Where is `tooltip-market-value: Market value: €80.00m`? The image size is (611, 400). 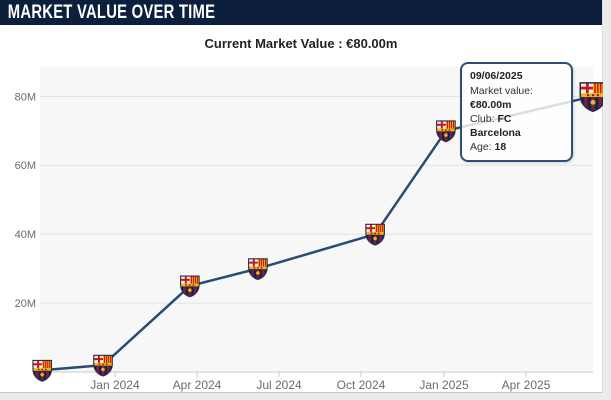
tooltip-market-value: Market value: €80.00m is located at coordinates (502, 98).